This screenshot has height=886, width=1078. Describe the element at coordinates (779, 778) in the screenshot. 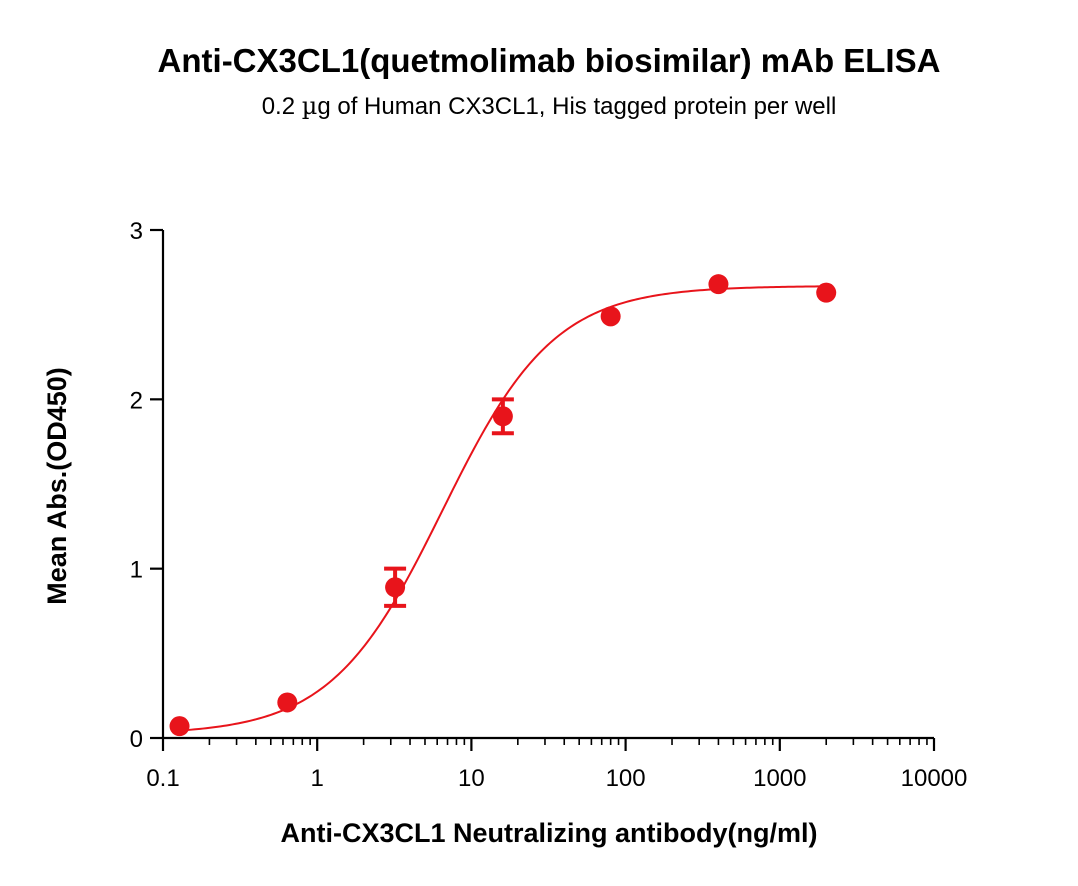

I see `x-tick-label: 1000` at that location.